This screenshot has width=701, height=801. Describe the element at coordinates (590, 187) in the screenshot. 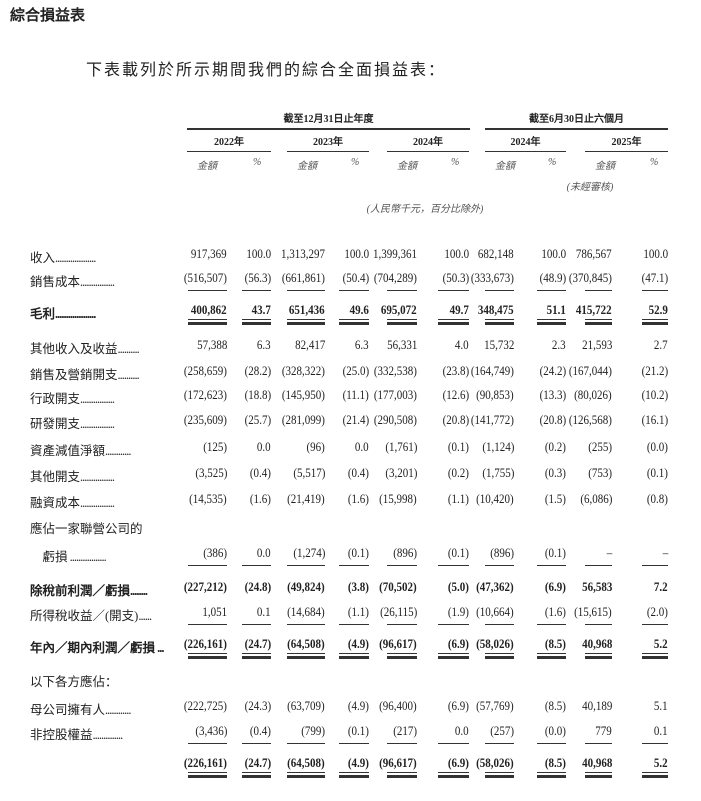

I see `unaudited-note: (未經審核)` at that location.